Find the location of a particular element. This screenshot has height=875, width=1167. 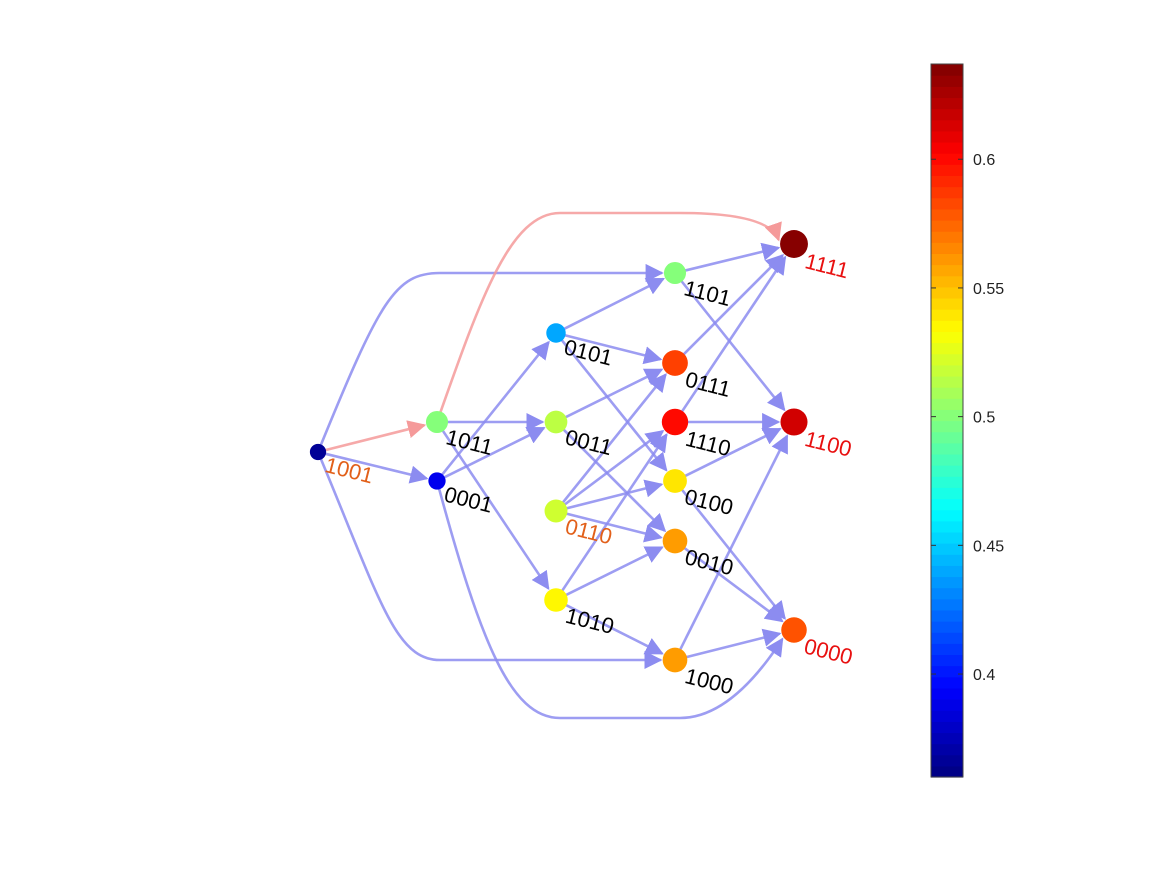

colorbar: 0.4 0.45 0.5 0.55 0.6 is located at coordinates (967, 420).